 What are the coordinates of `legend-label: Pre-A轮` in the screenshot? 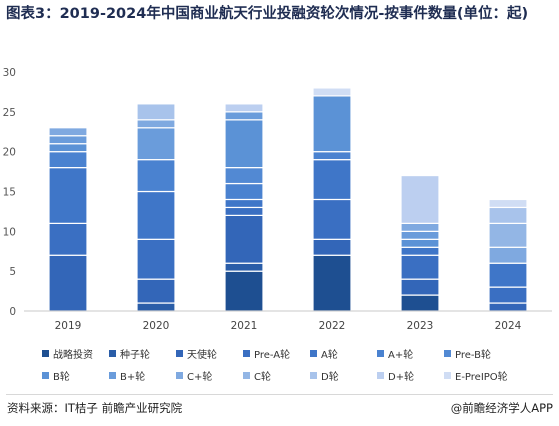 It's located at (272, 355).